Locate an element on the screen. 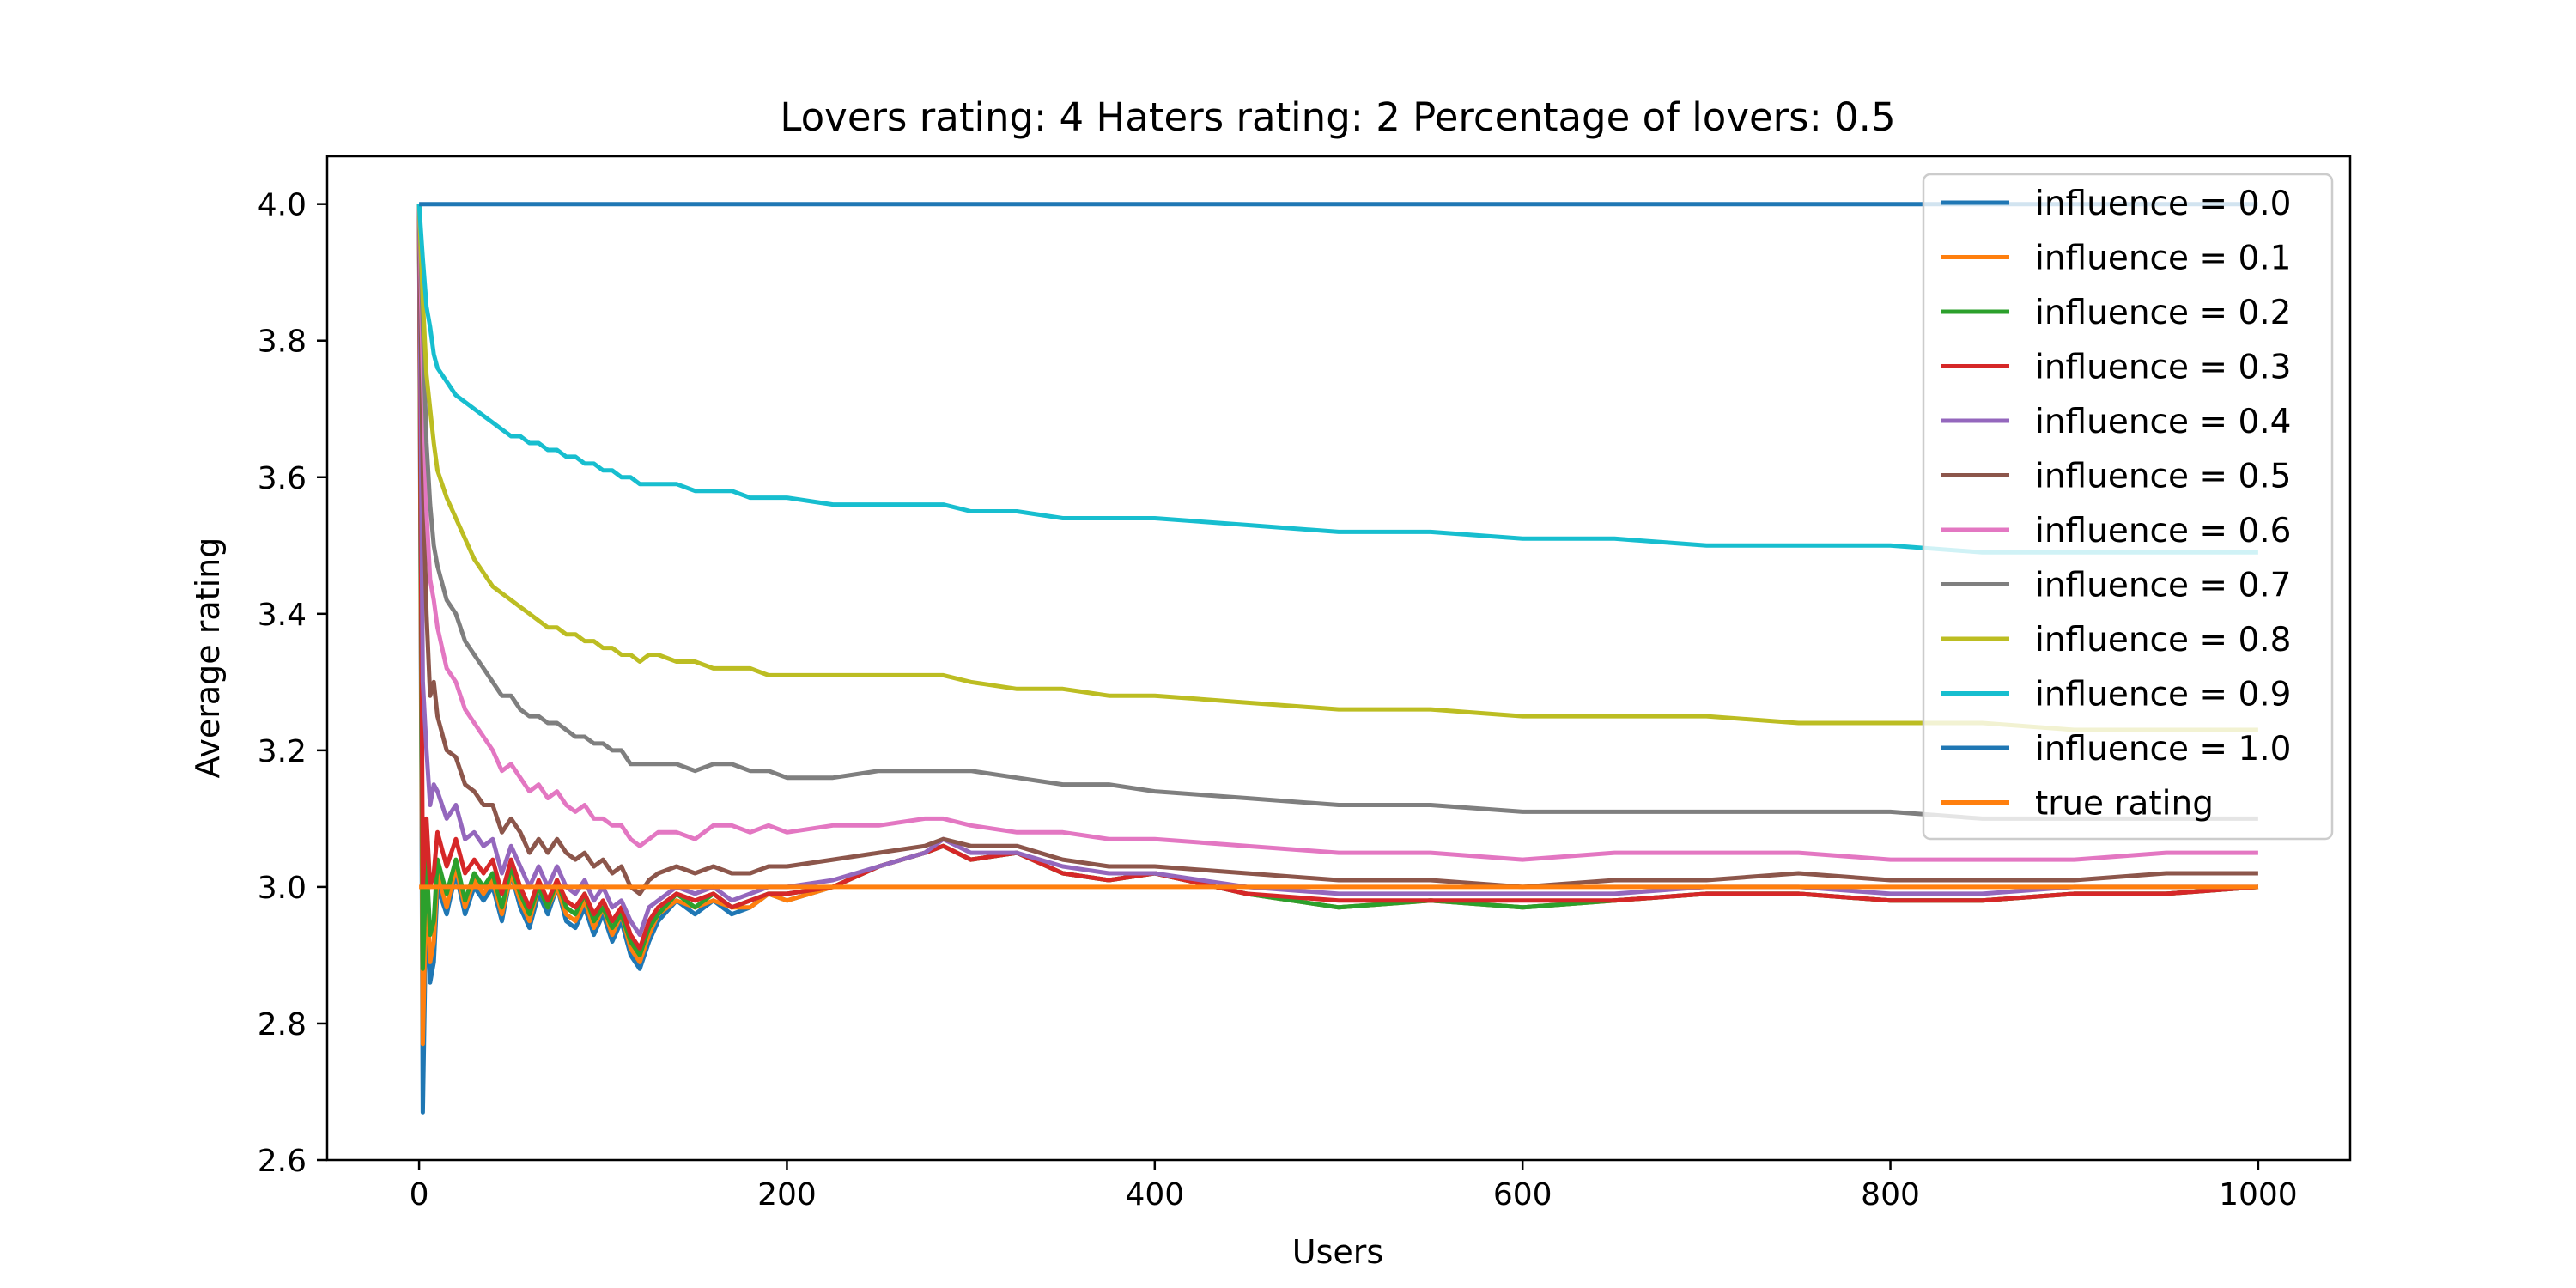 This screenshot has height=1288, width=2576. legend-entry: influence = 0.9 is located at coordinates (2116, 695).